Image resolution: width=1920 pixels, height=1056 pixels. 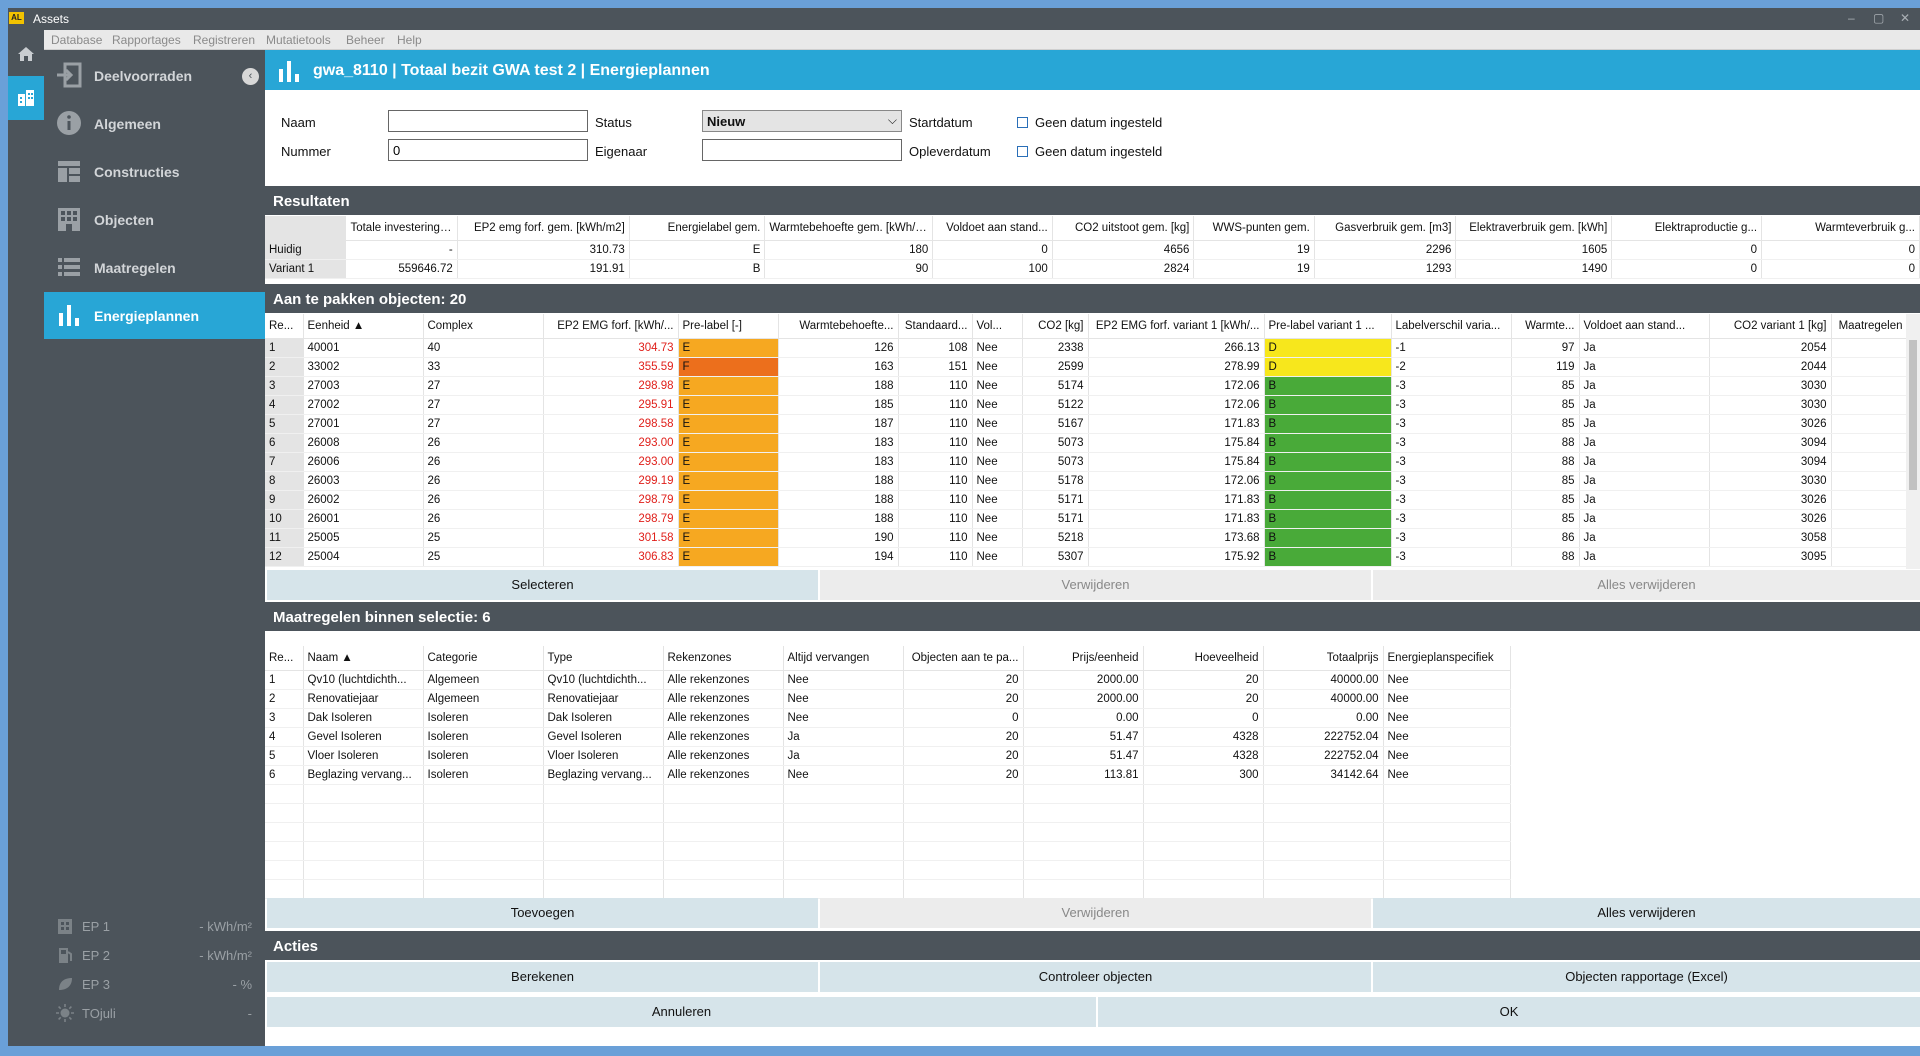 What do you see at coordinates (401, 228) in the screenshot?
I see `column-header: Totale investering ▲` at bounding box center [401, 228].